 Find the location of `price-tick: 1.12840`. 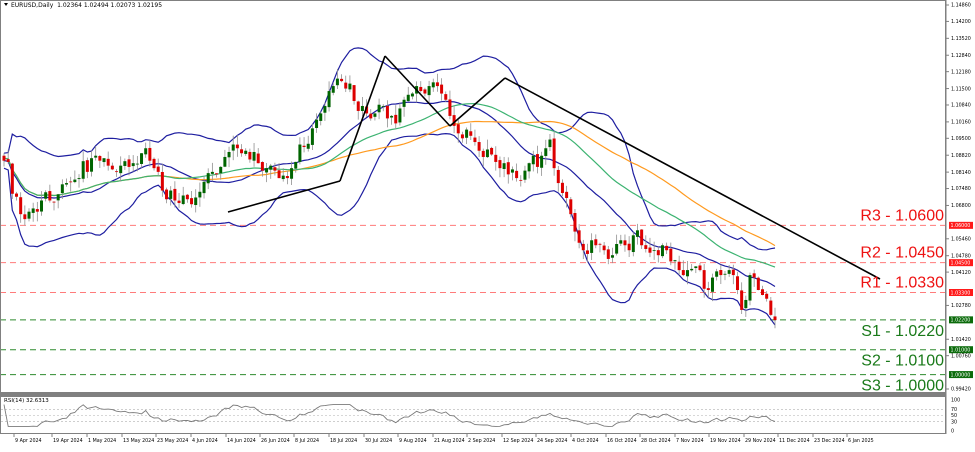

price-tick: 1.12840 is located at coordinates (961, 56).